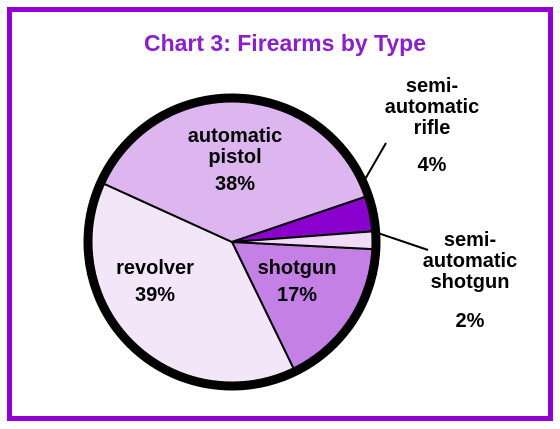 The image size is (560, 429). Describe the element at coordinates (155, 295) in the screenshot. I see `value-label: 39%` at that location.